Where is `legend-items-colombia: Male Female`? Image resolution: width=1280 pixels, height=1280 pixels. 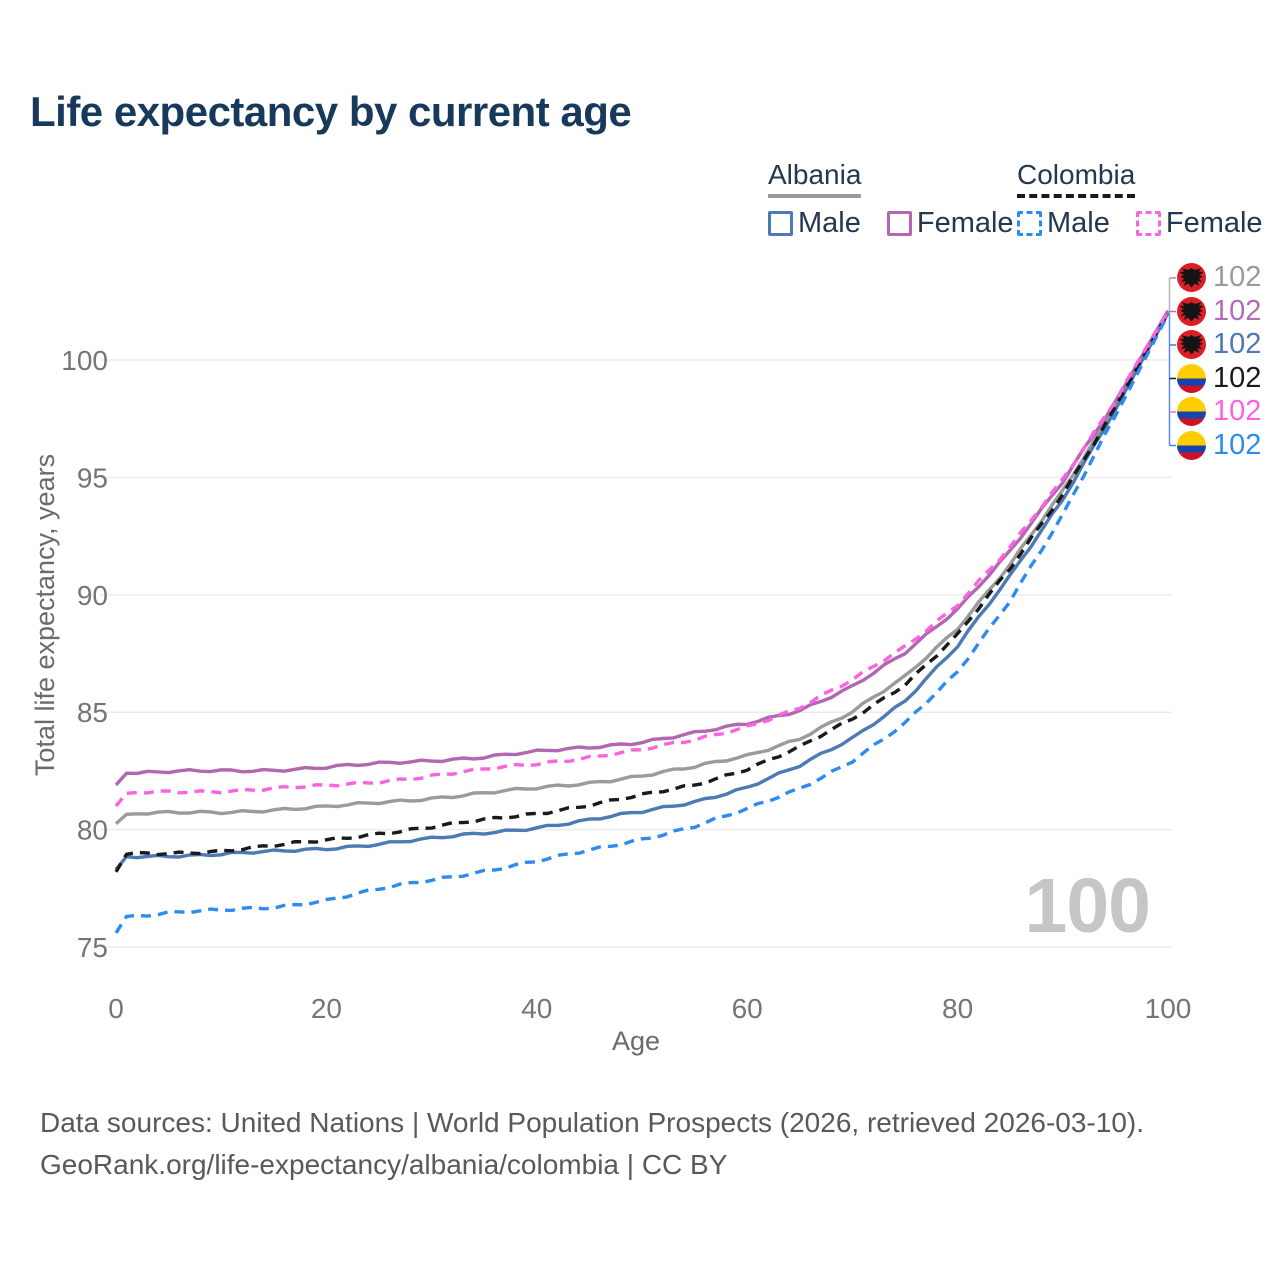 legend-items-colombia: Male Female is located at coordinates (1140, 223).